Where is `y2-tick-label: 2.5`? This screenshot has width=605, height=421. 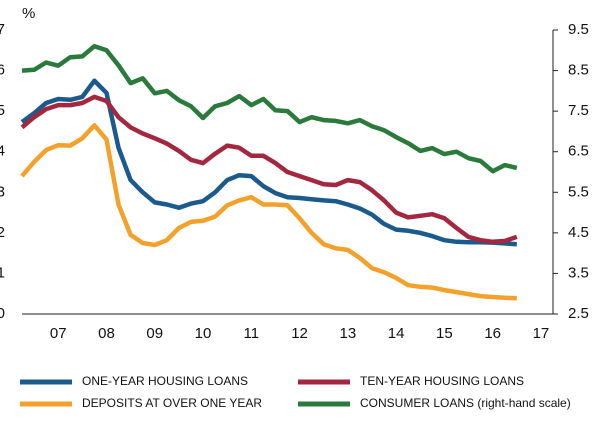
y2-tick-label: 2.5 is located at coordinates (578, 313).